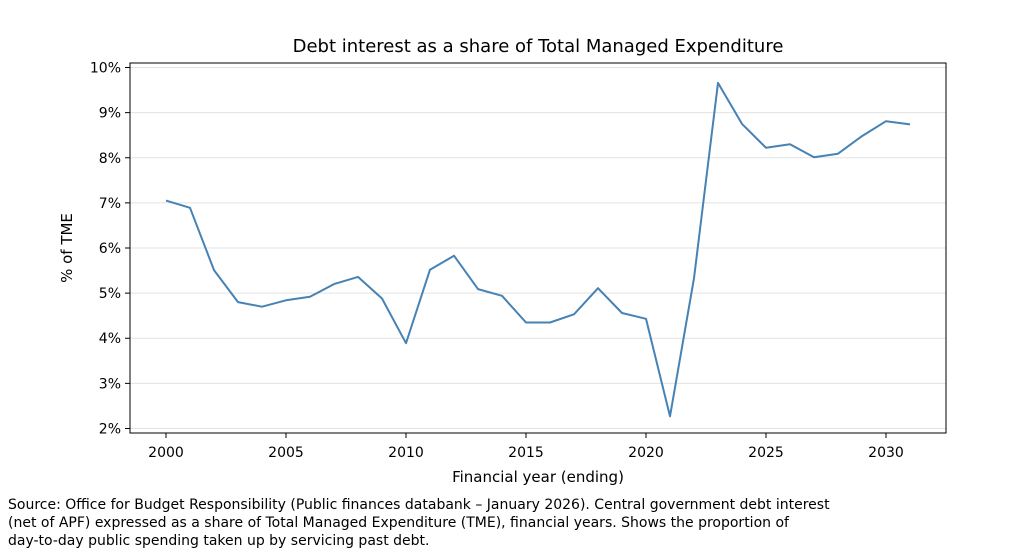 This screenshot has width=1024, height=558. Describe the element at coordinates (166, 453) in the screenshot. I see `x-tick-label: 2000` at that location.